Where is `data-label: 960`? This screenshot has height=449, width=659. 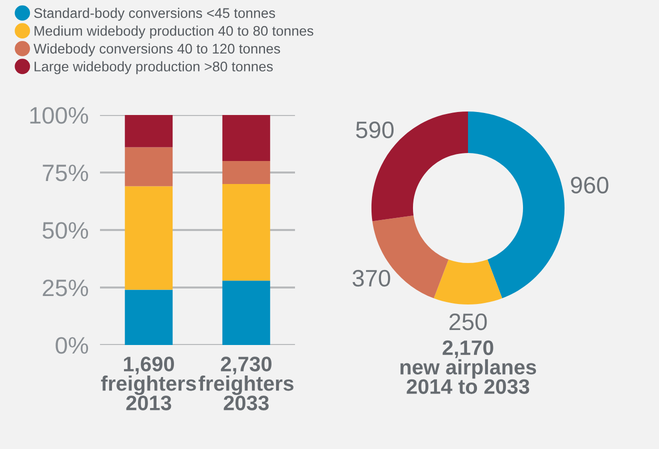 data-label: 960 is located at coordinates (589, 185).